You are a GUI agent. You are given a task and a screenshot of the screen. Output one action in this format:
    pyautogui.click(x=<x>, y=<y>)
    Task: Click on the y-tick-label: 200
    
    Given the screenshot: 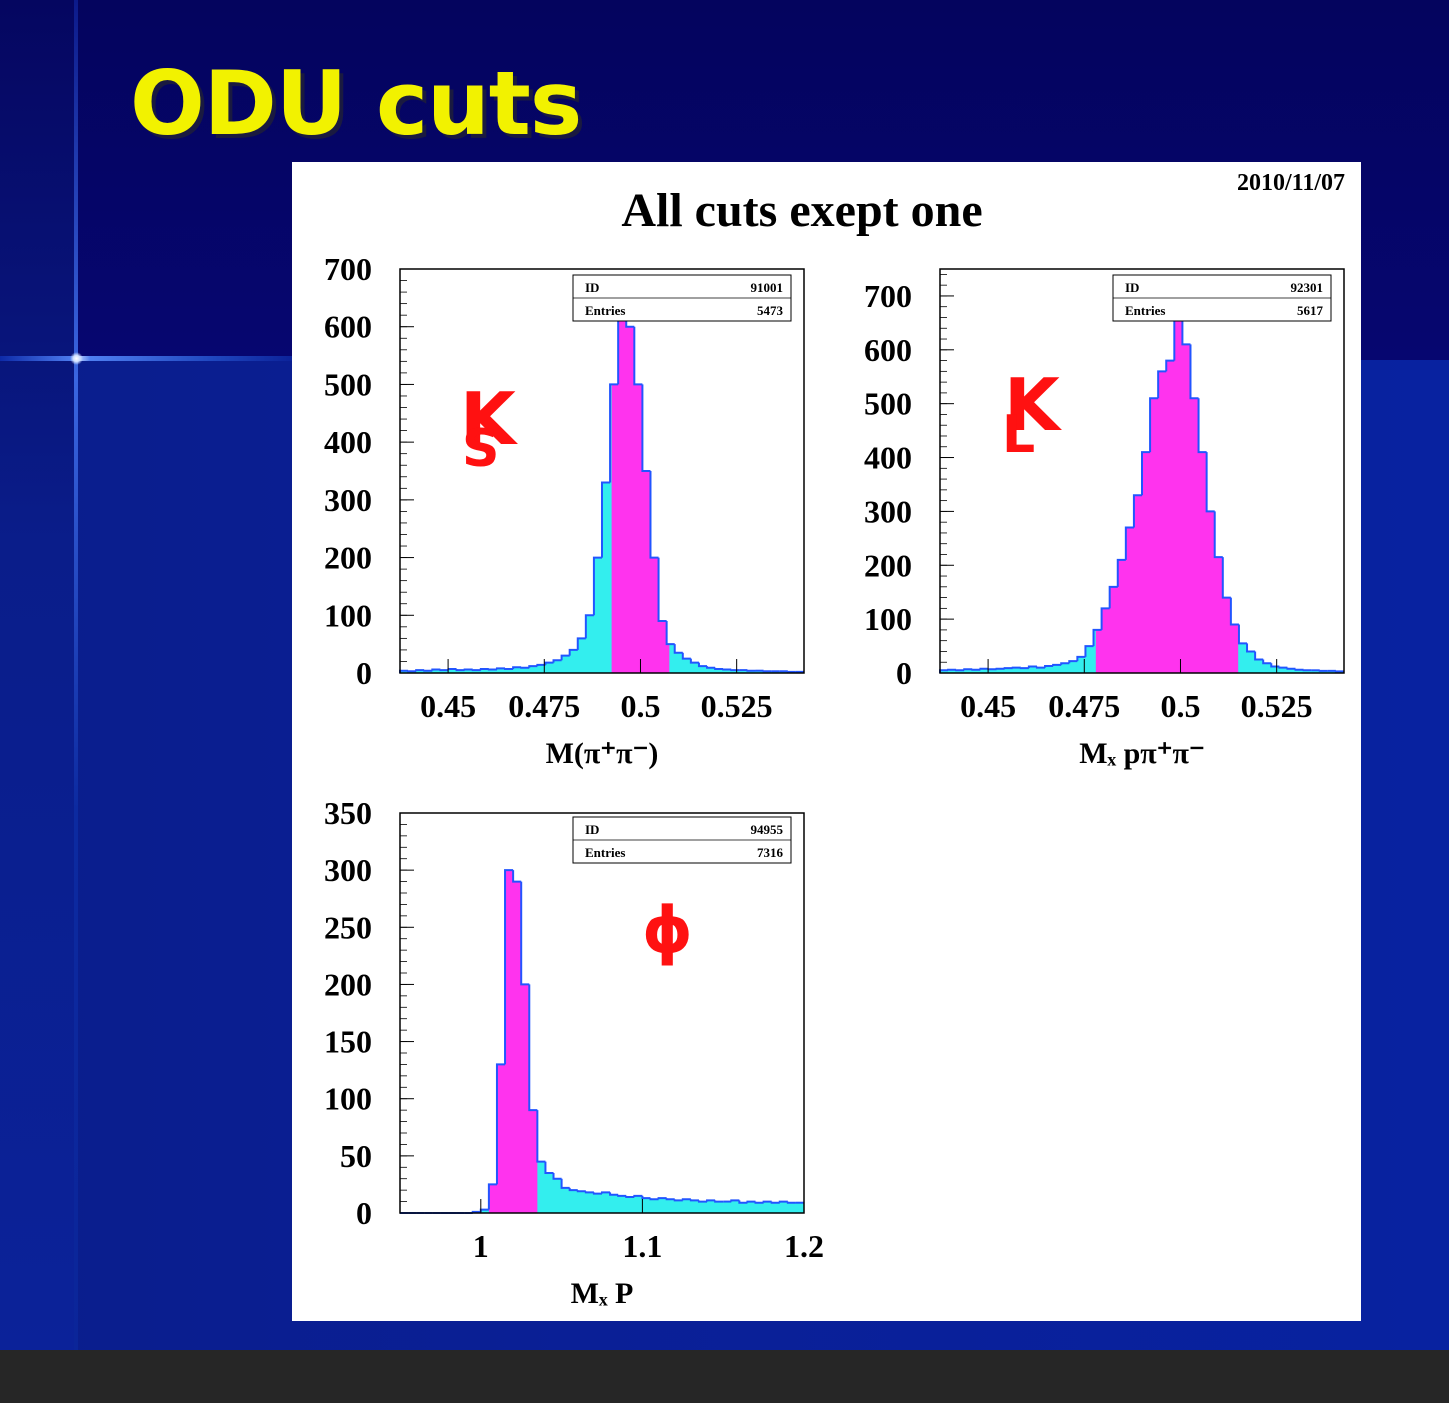 What is the action you would take?
    pyautogui.click(x=348, y=558)
    